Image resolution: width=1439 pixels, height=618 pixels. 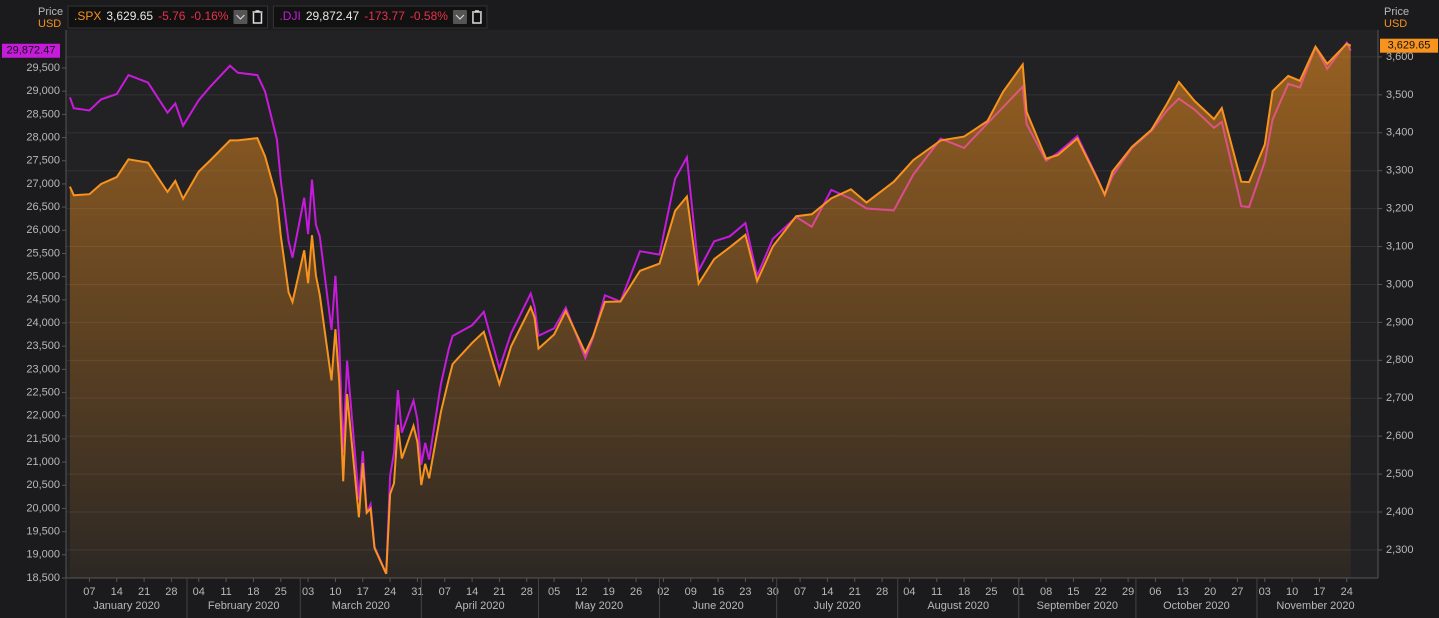 What do you see at coordinates (1400, 57) in the screenshot?
I see `y2-tick-label: 3,600` at bounding box center [1400, 57].